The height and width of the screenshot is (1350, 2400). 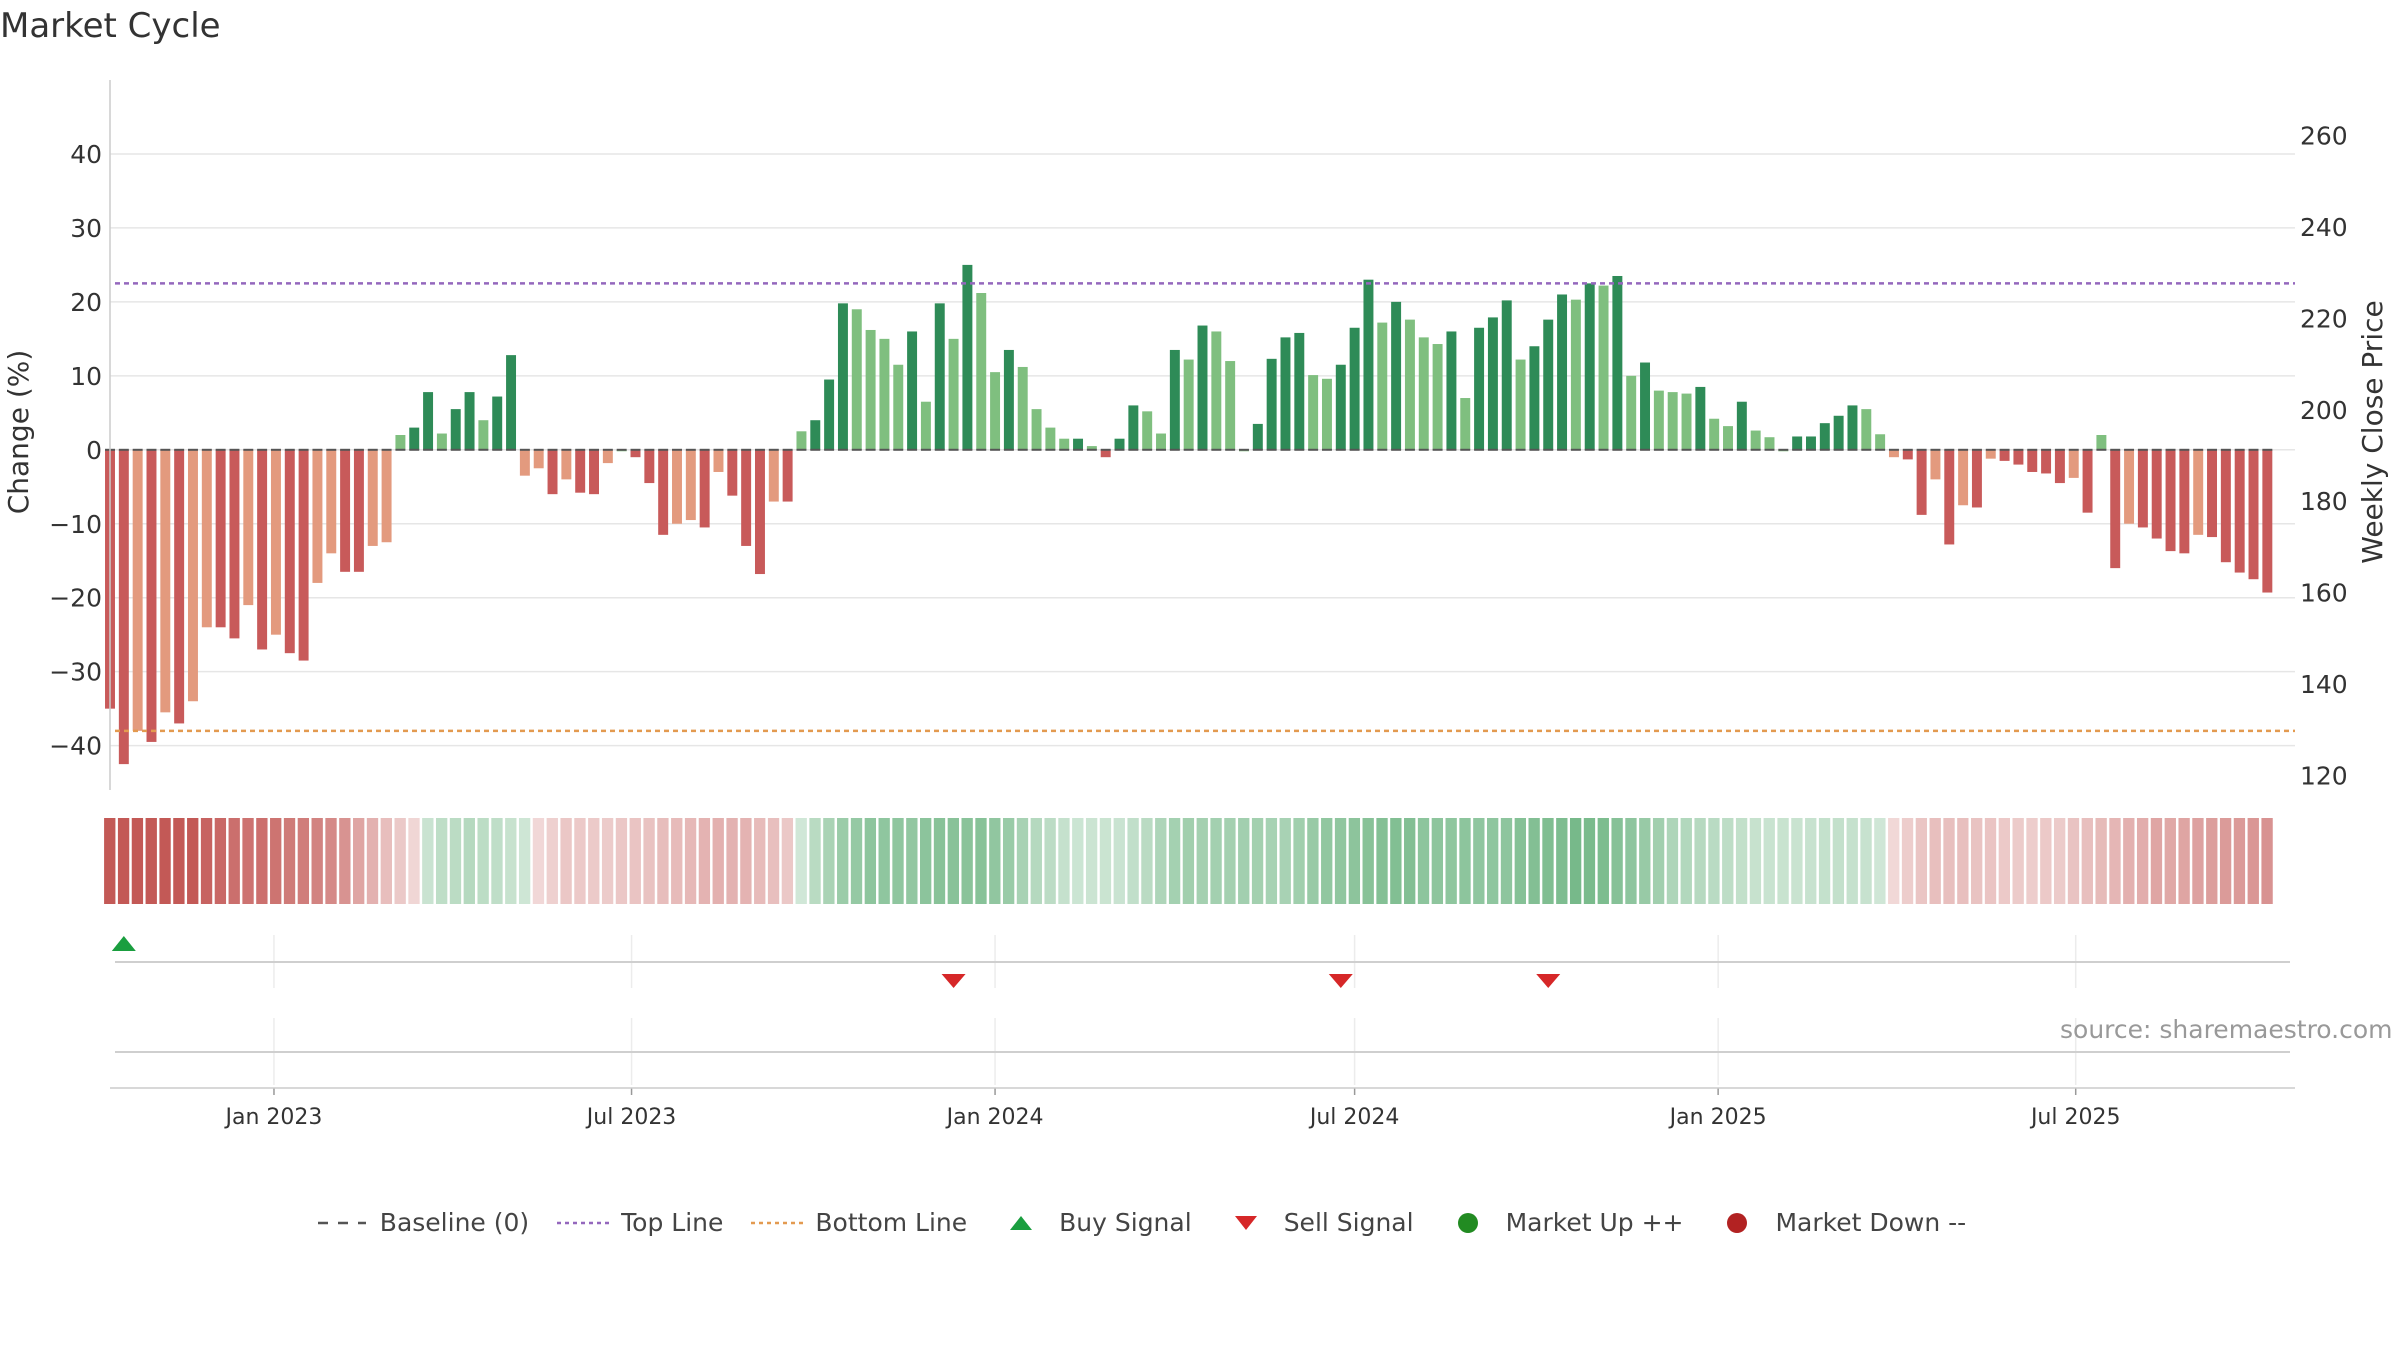 I want to click on y2-tick-label: 220, so click(x=2324, y=318).